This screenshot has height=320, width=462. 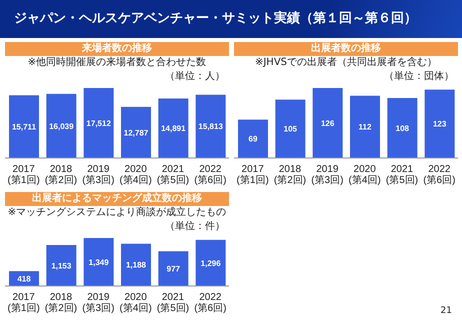 I want to click on chart-subtitle: ※他同時開催展の来場者数と合わせた数, so click(x=117, y=63).